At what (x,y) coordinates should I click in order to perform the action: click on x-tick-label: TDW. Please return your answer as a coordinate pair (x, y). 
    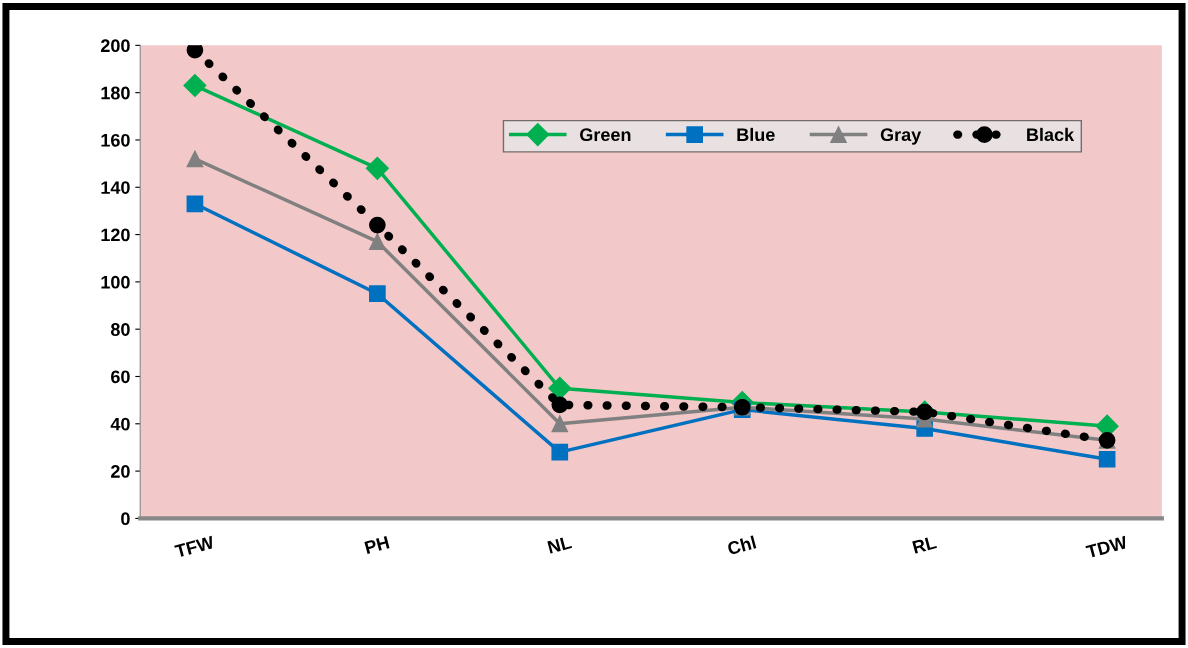
    Looking at the image, I should click on (1107, 547).